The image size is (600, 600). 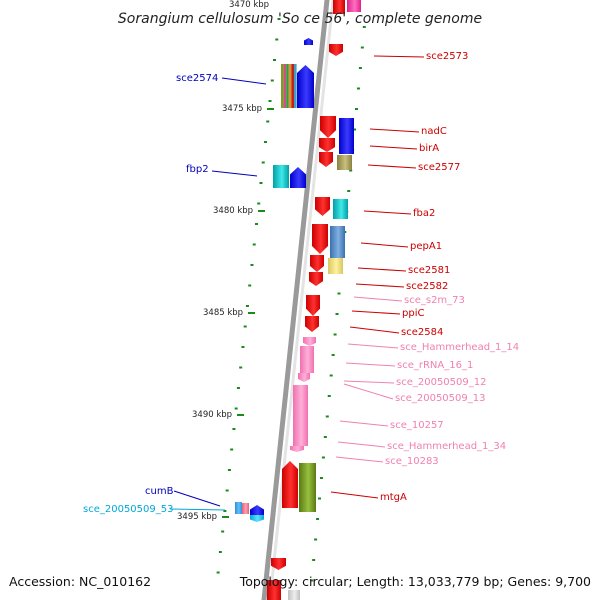 I want to click on gene-label: sce2577, so click(x=439, y=167).